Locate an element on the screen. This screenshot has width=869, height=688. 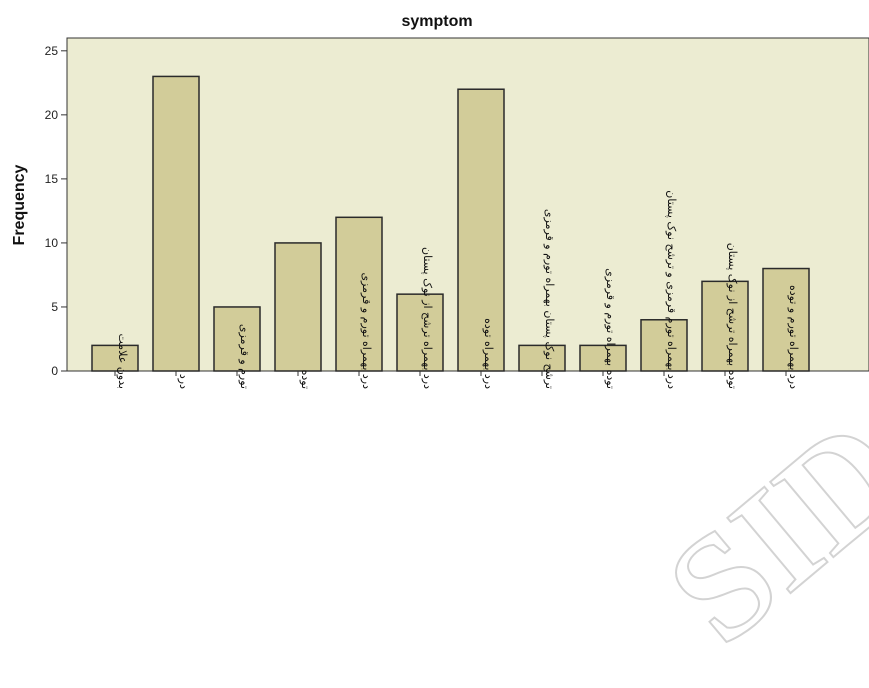
x-tick-label: درد بهمراه تورم و قرمزی is located at coordinates (366, 330).